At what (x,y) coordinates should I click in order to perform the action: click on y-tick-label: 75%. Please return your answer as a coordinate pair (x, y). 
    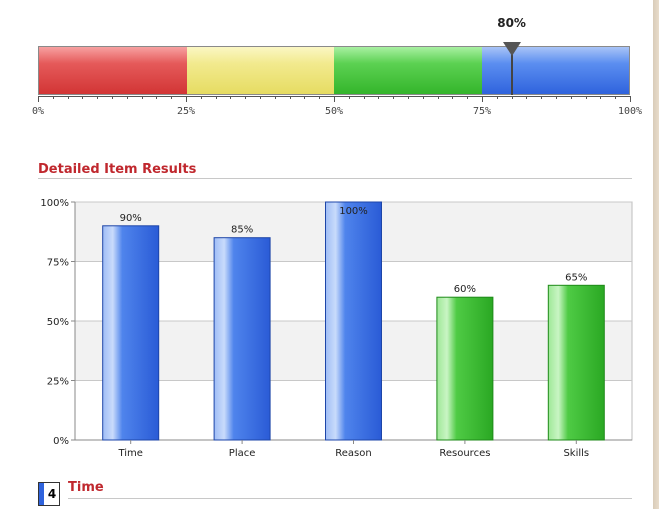
    Looking at the image, I should click on (58, 263).